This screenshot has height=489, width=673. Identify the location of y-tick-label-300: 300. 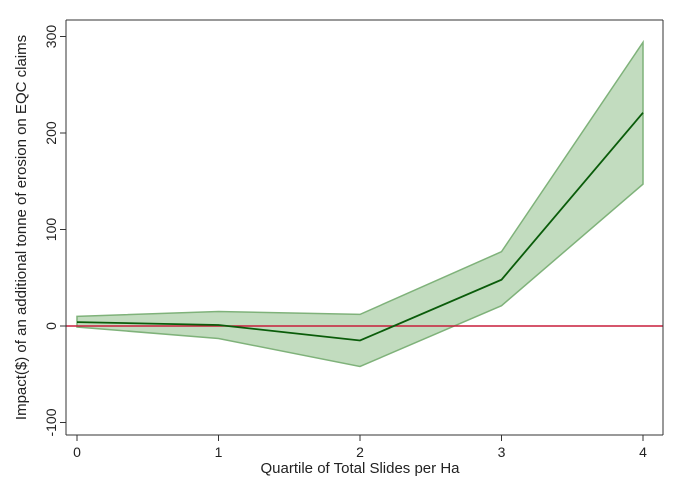
(51, 37).